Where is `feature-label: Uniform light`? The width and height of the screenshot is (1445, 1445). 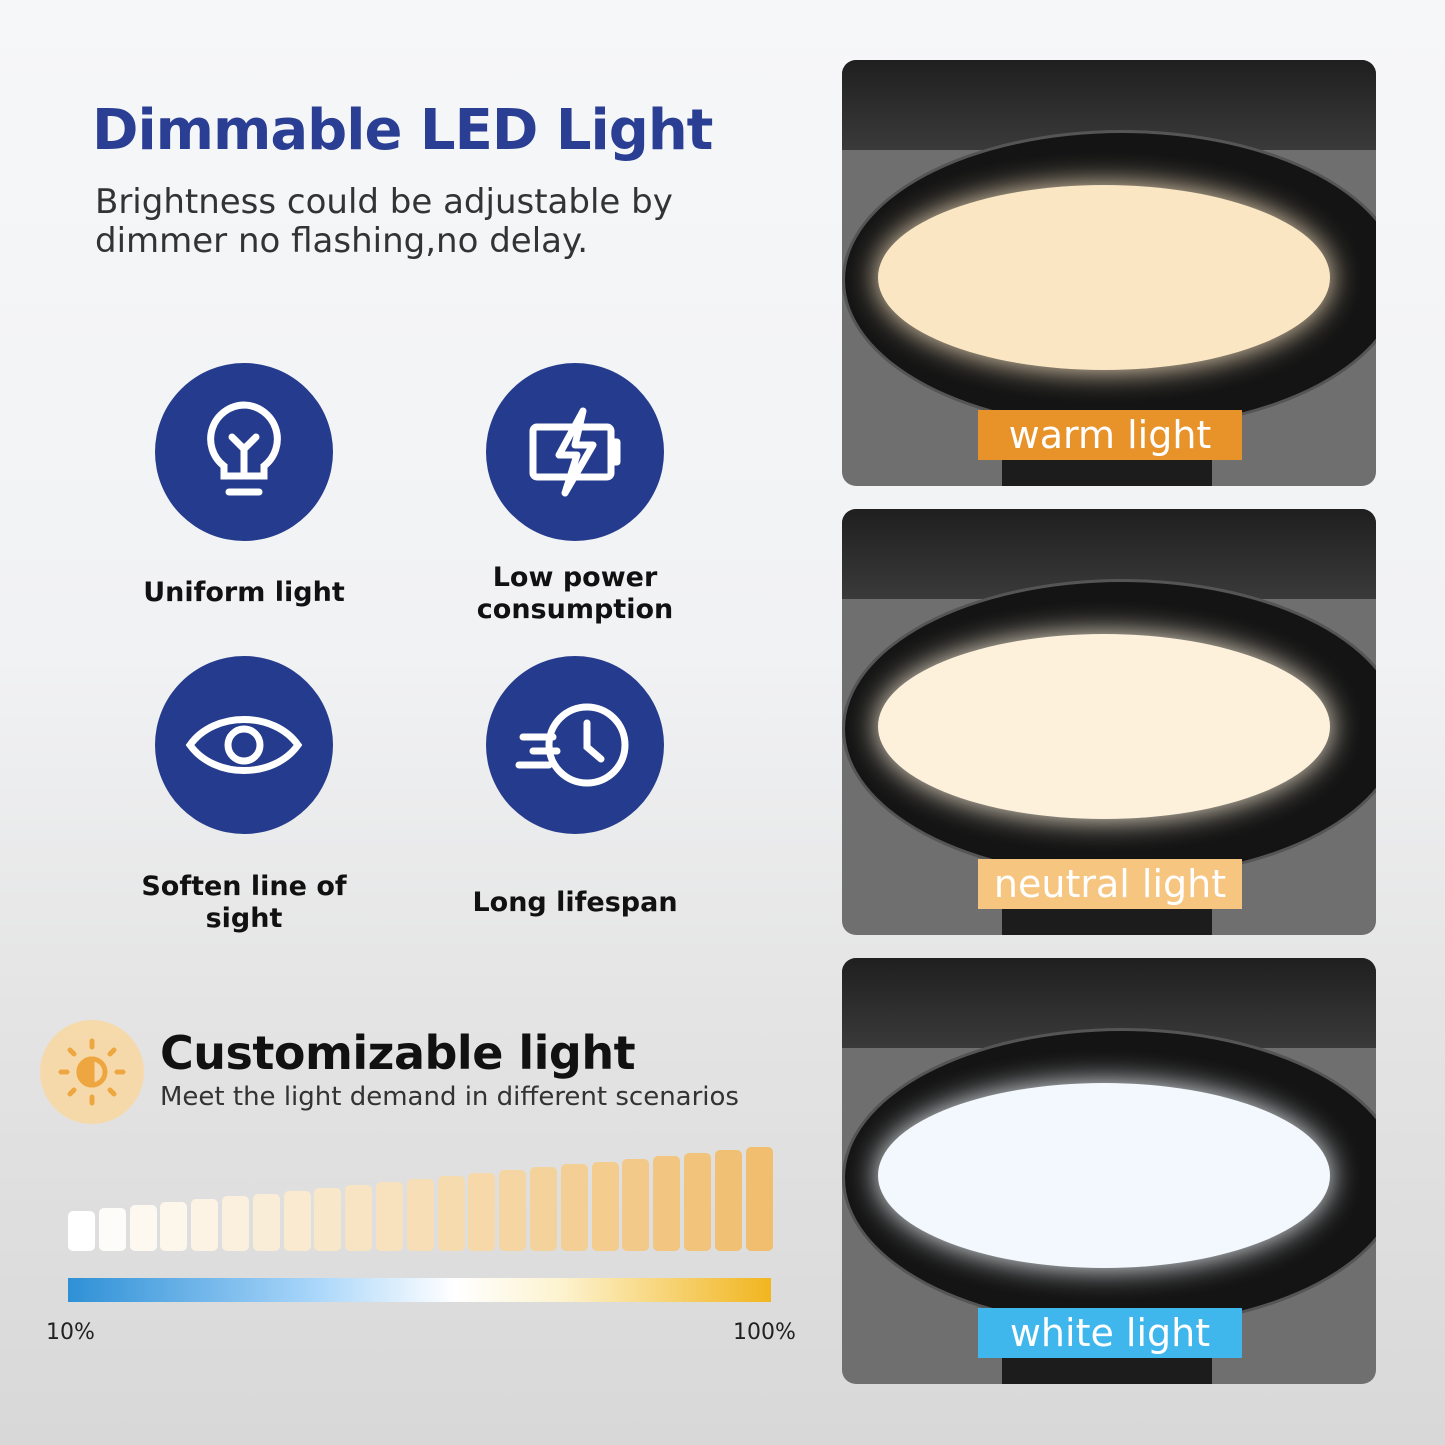
feature-label: Uniform light is located at coordinates (244, 592).